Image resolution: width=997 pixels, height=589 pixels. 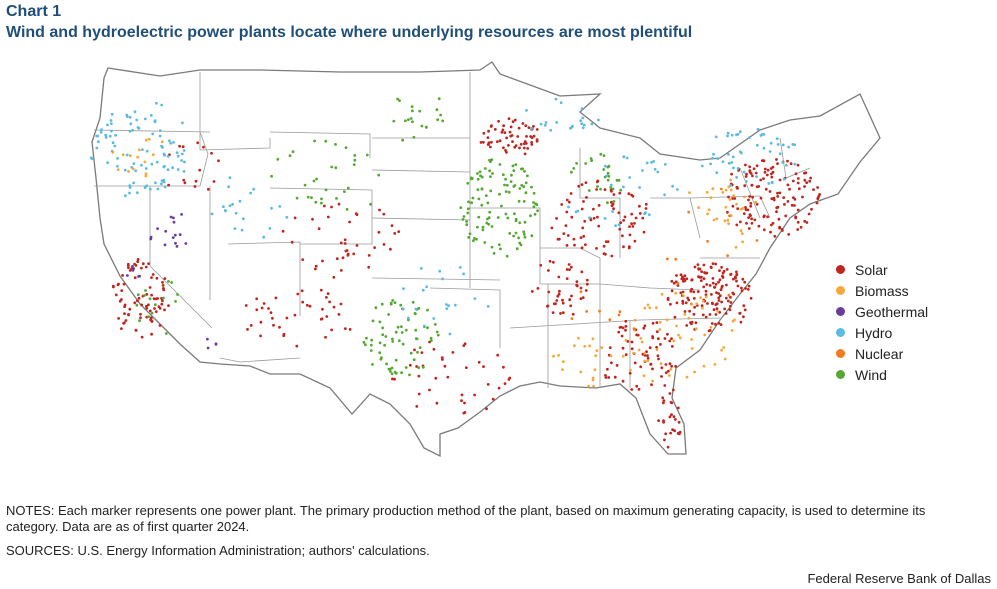 I want to click on legend-label: Nuclear, so click(x=879, y=353).